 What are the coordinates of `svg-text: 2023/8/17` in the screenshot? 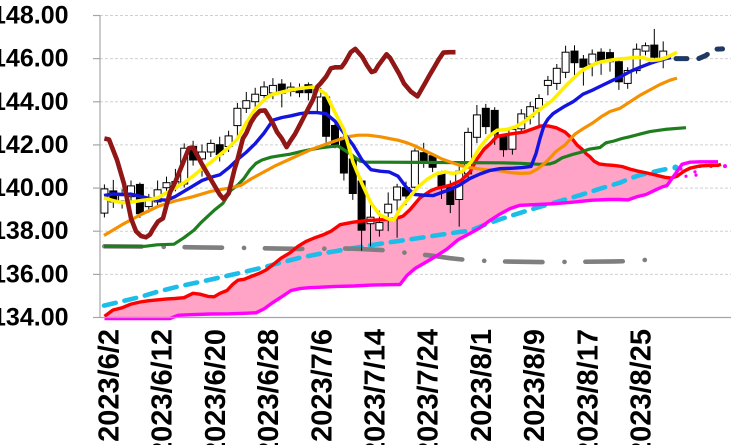 It's located at (588, 387).